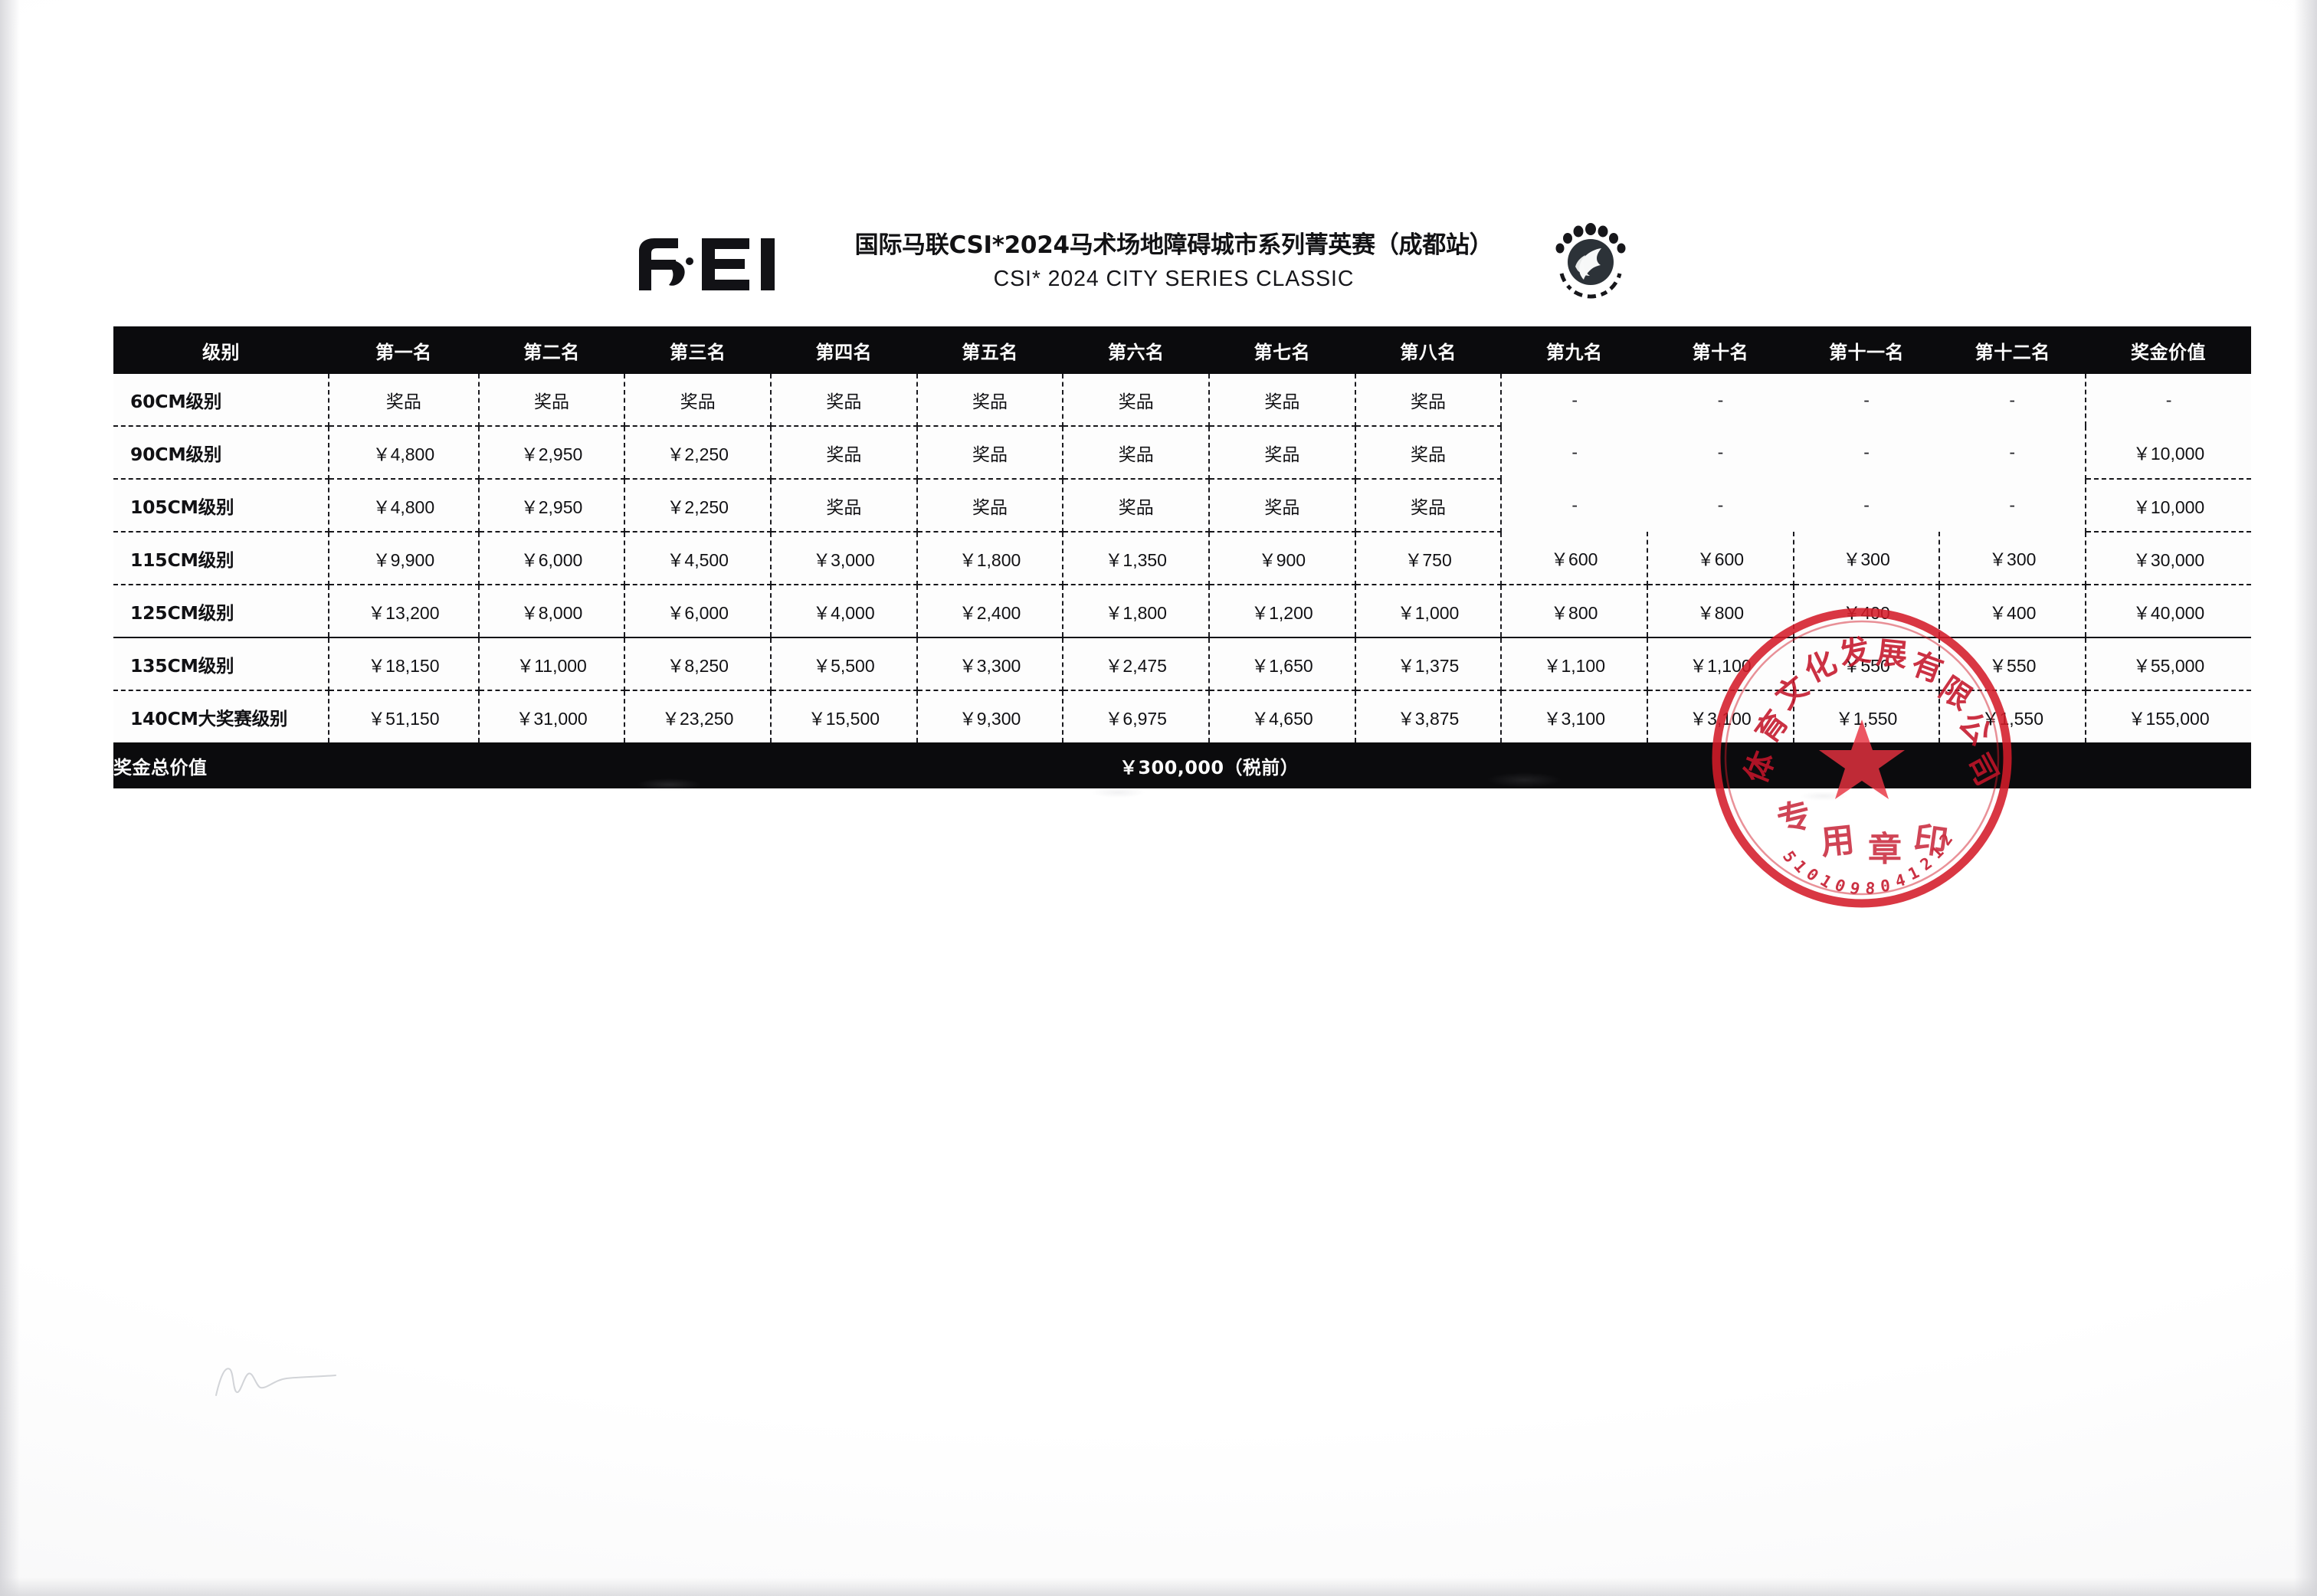 This screenshot has height=1596, width=2317. What do you see at coordinates (2013, 611) in the screenshot?
I see `cell-125cm-p12: ￥400` at bounding box center [2013, 611].